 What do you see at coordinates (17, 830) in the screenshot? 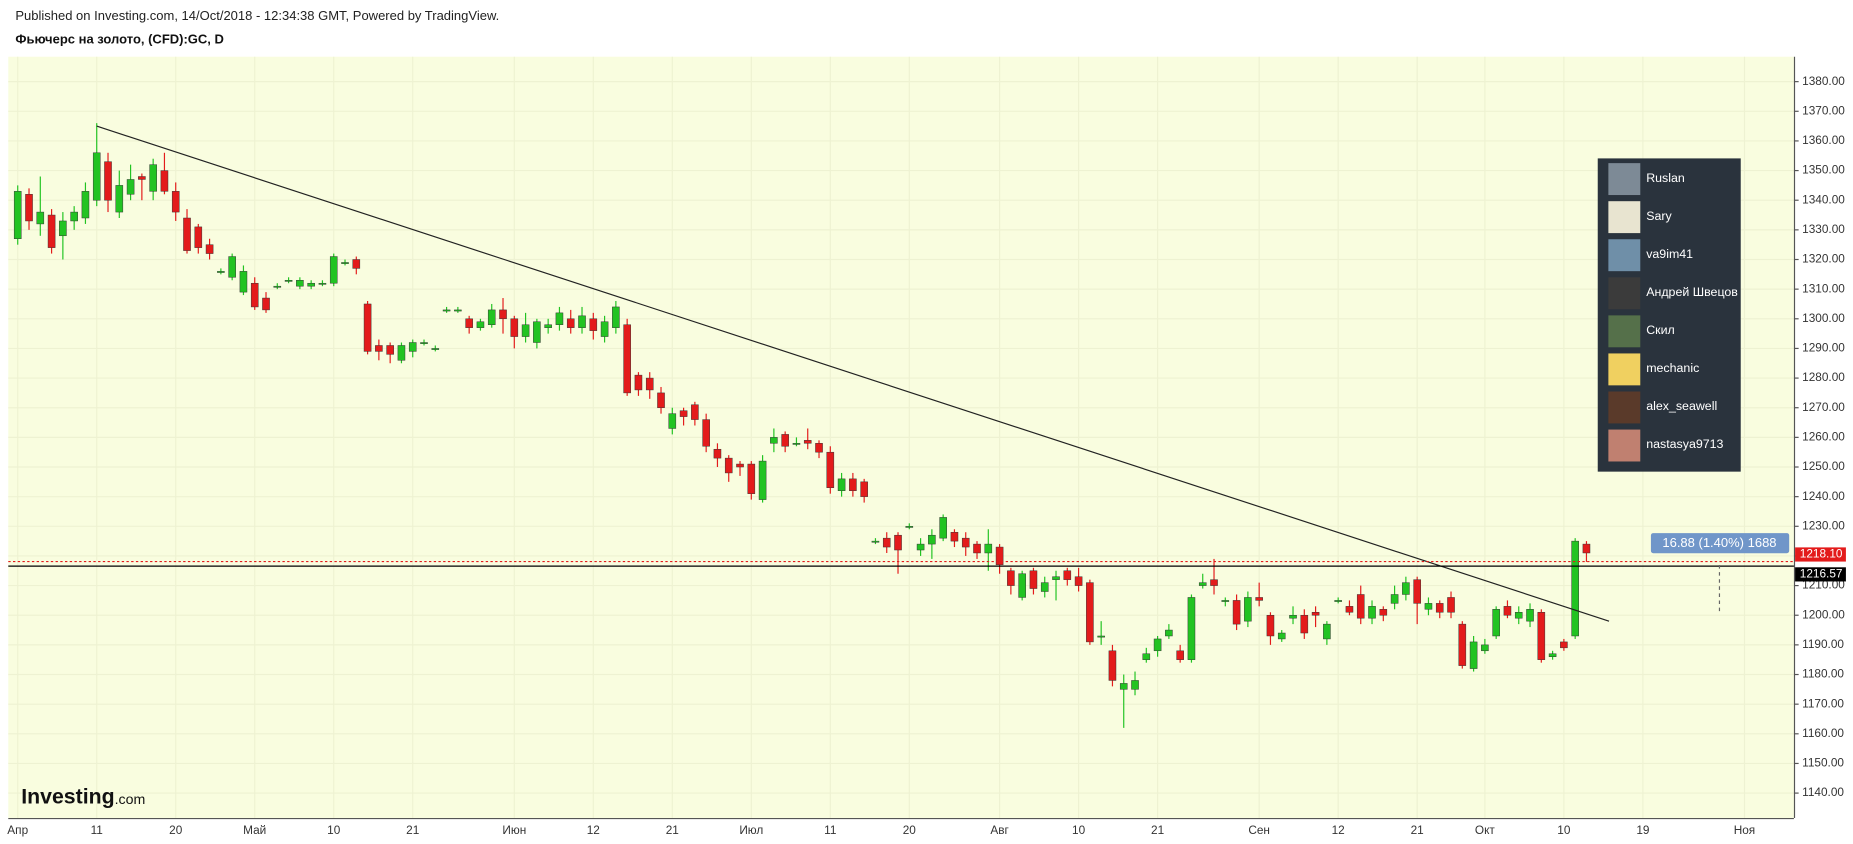
I see `x-tick-label: Апр` at bounding box center [17, 830].